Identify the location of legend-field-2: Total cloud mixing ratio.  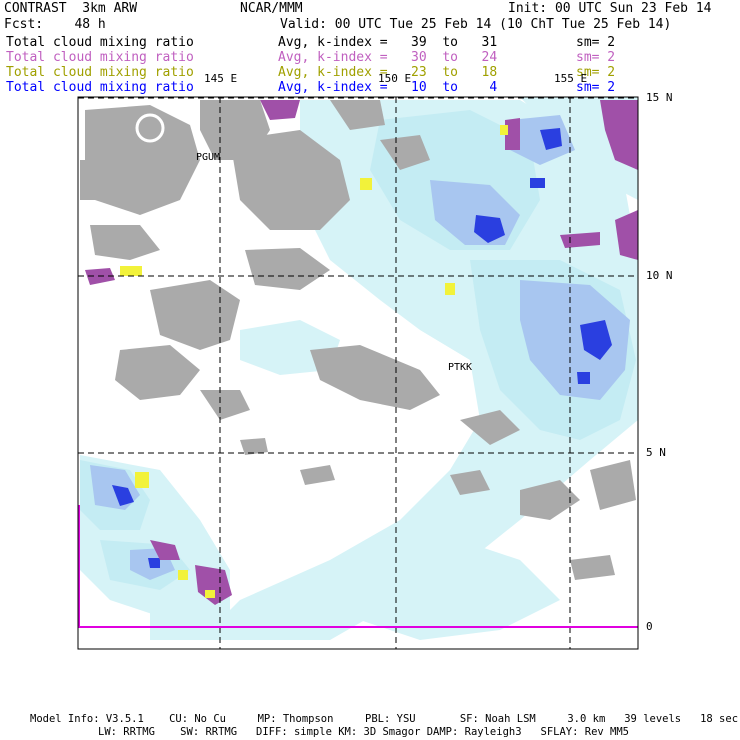
(100, 57).